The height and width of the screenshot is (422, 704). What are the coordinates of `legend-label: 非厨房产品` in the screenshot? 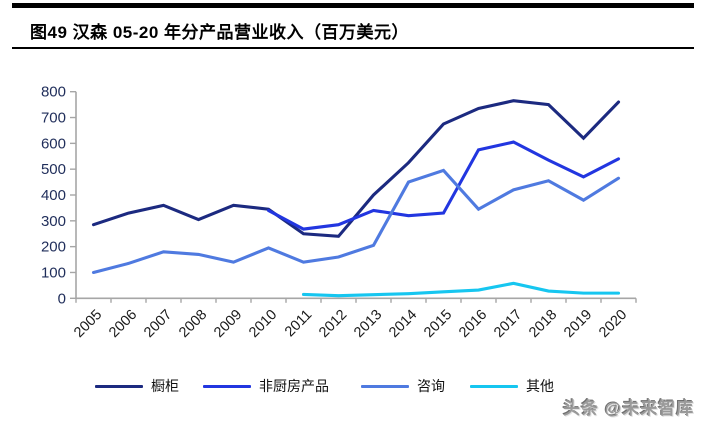 It's located at (294, 386).